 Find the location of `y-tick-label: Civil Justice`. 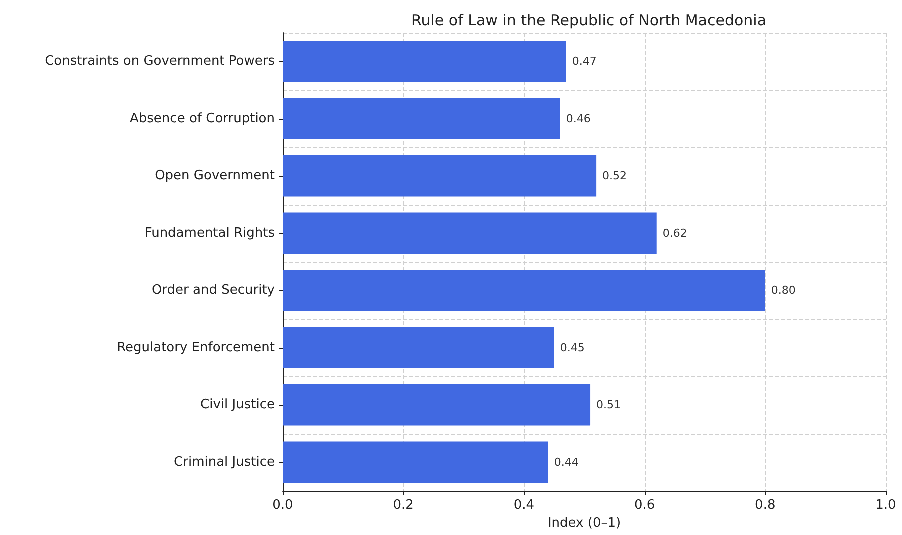

y-tick-label: Civil Justice is located at coordinates (237, 405).